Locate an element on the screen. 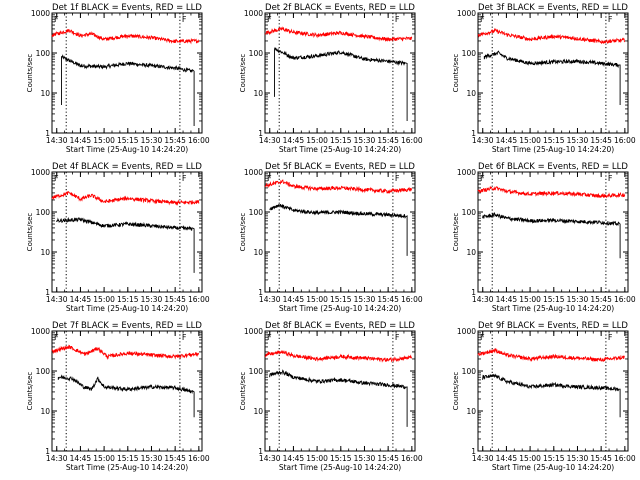  chart-title: Det 6f BLACK = Events, RED = LLD is located at coordinates (553, 167).